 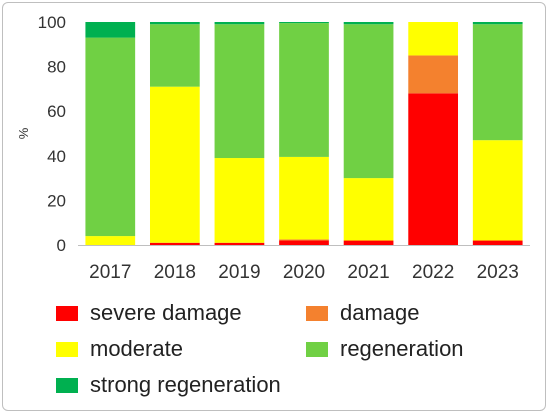 I want to click on legend-label: moderate, so click(x=136, y=348).